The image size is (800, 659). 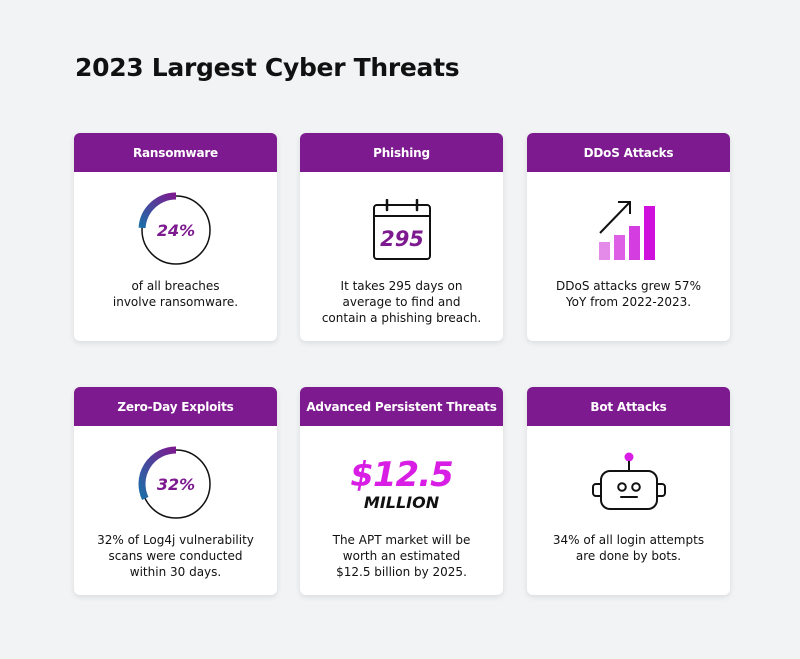 I want to click on bot-visual, so click(x=628, y=484).